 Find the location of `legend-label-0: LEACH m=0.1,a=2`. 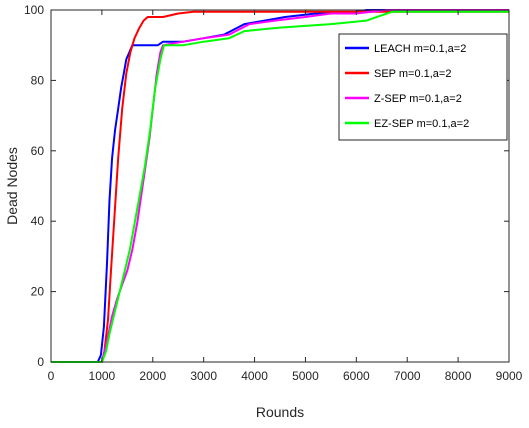

legend-label-0: LEACH m=0.1,a=2 is located at coordinates (420, 49).